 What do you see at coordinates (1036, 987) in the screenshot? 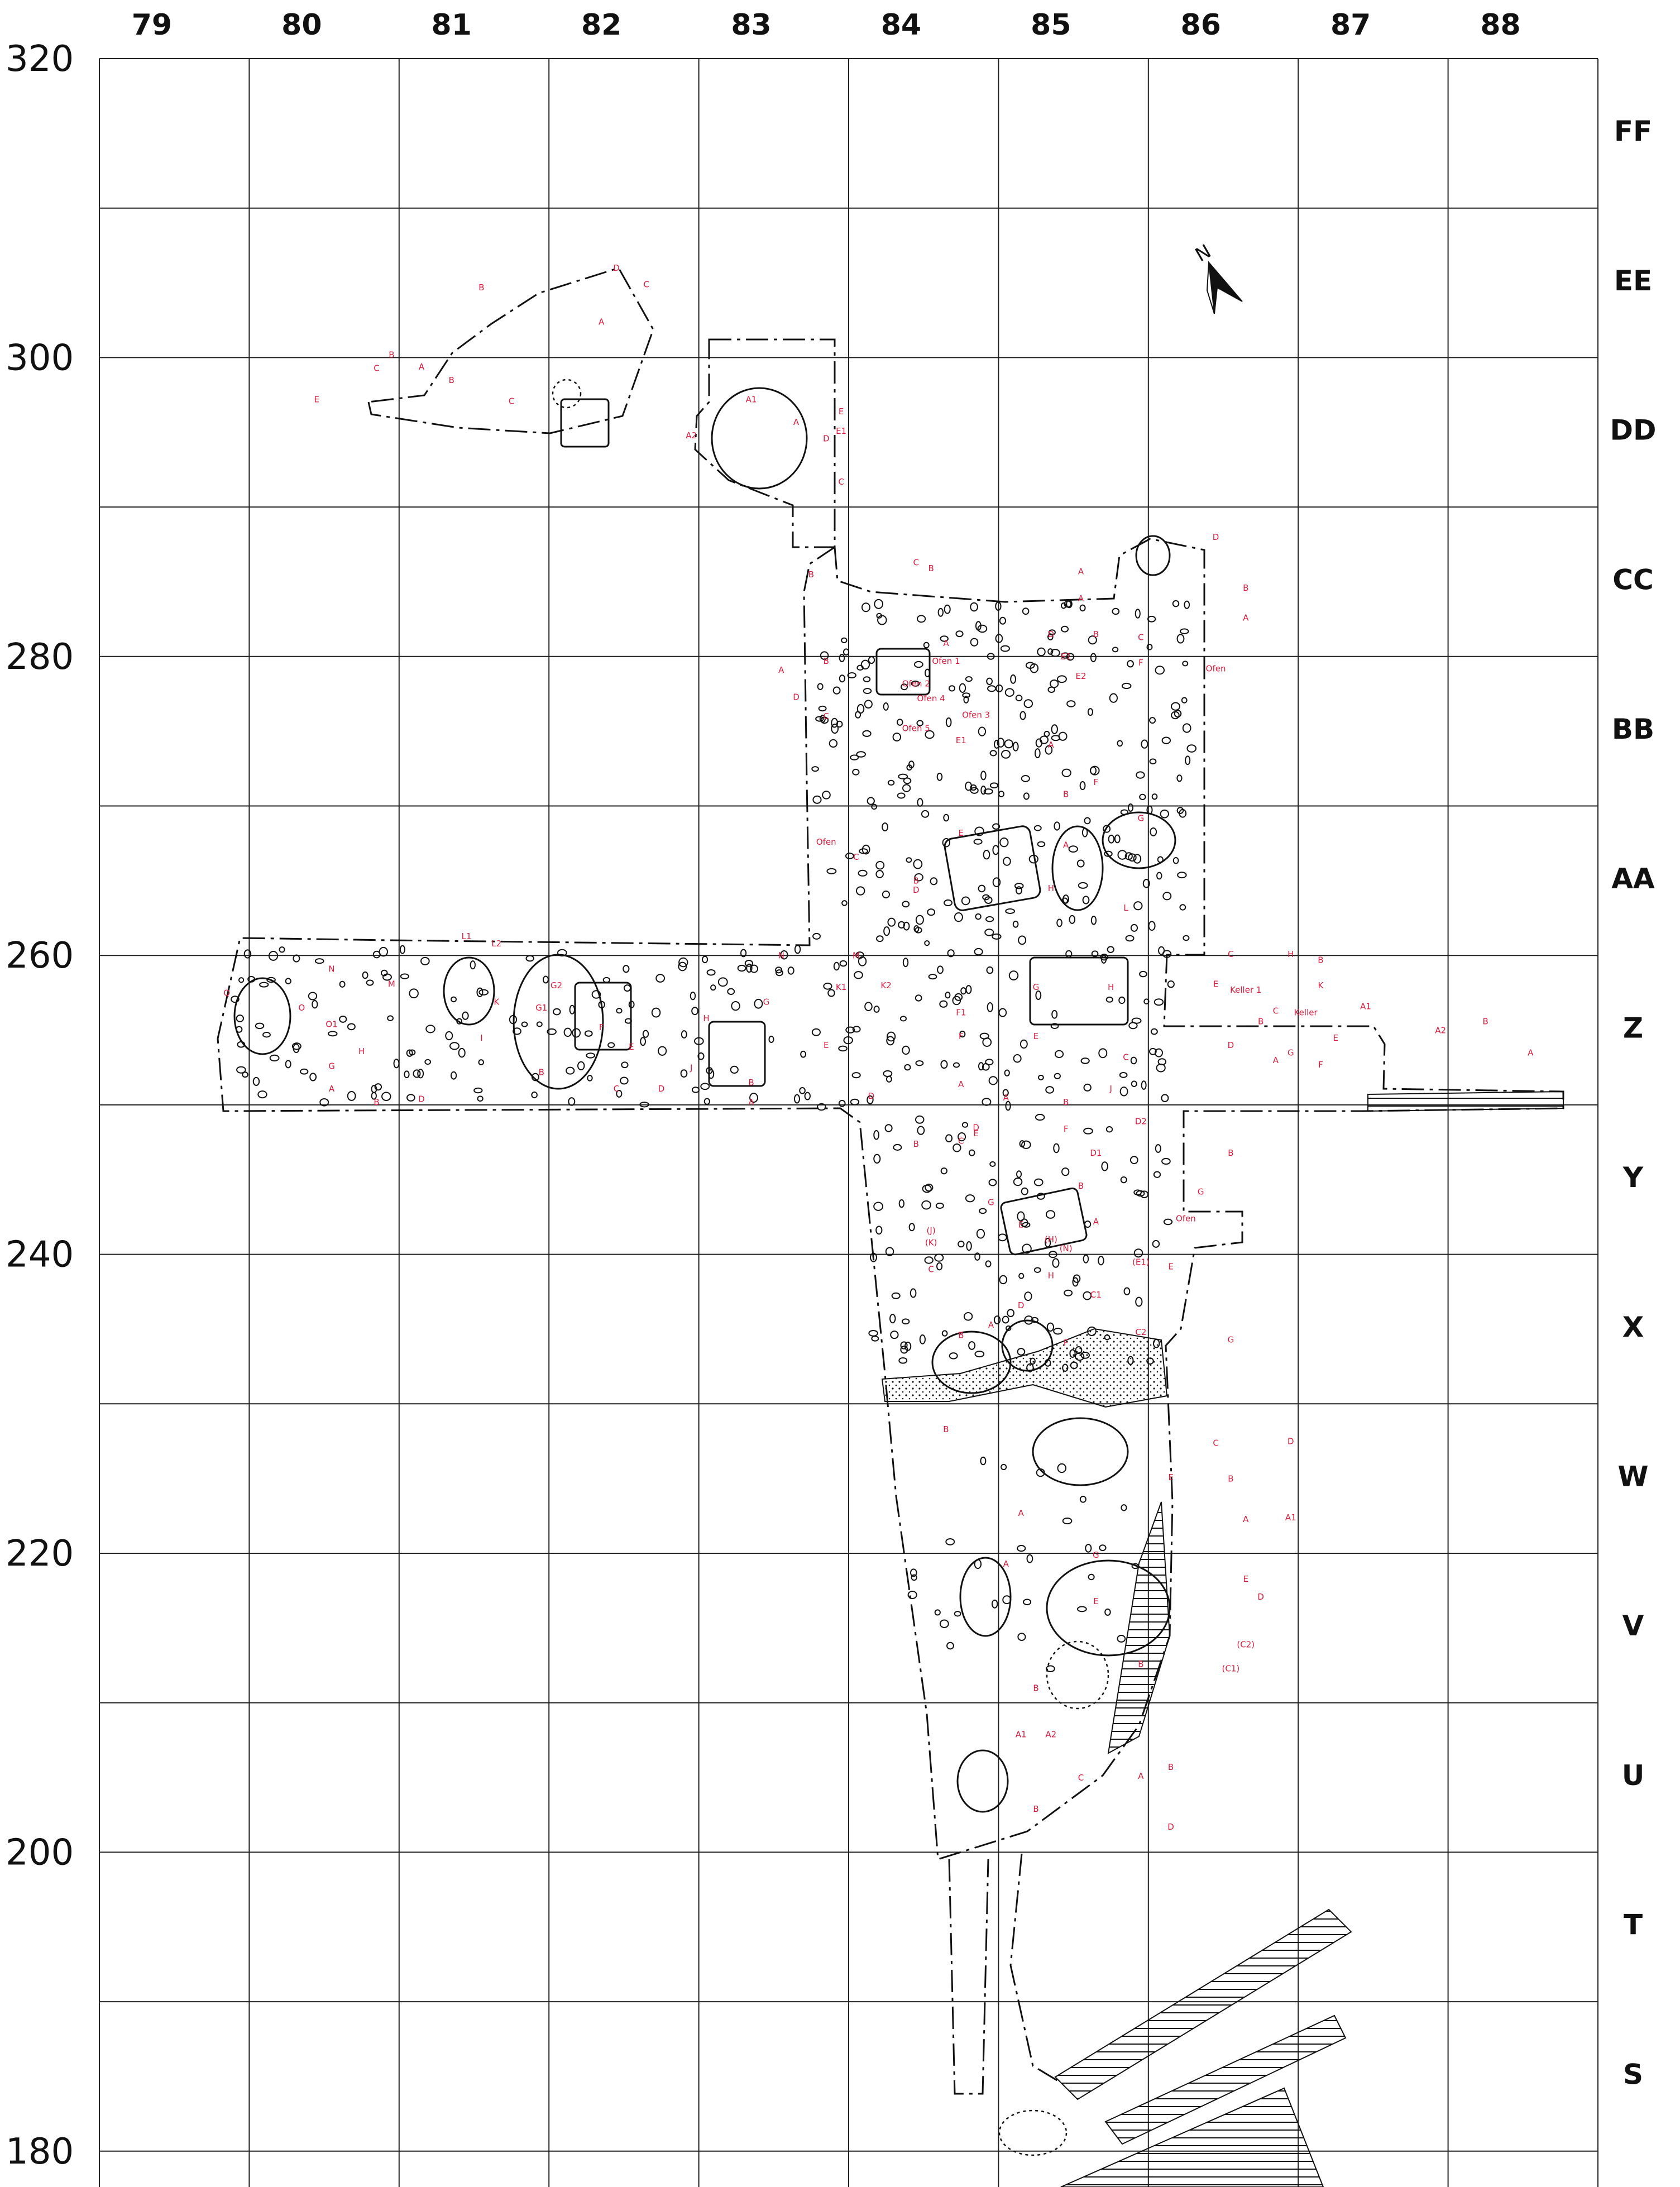
I see `feature-label: G` at bounding box center [1036, 987].